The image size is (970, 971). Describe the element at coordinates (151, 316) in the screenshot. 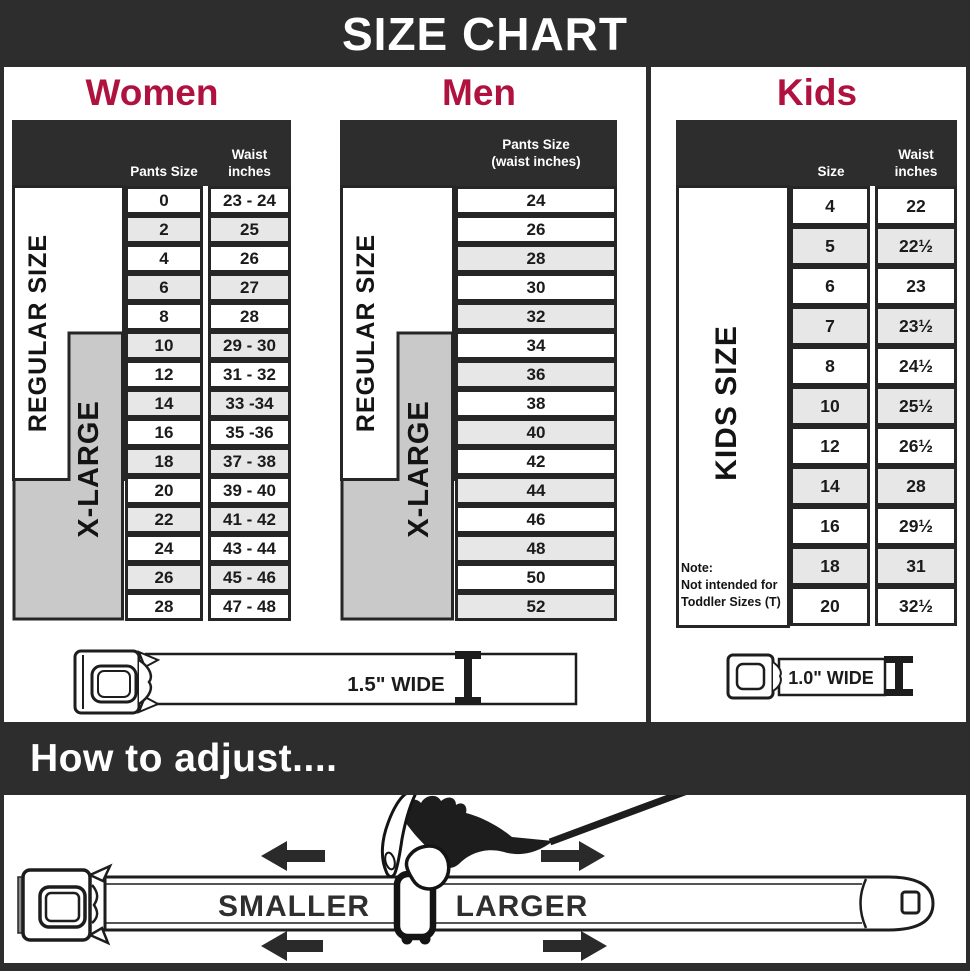

I see `table-row: 8 28` at that location.